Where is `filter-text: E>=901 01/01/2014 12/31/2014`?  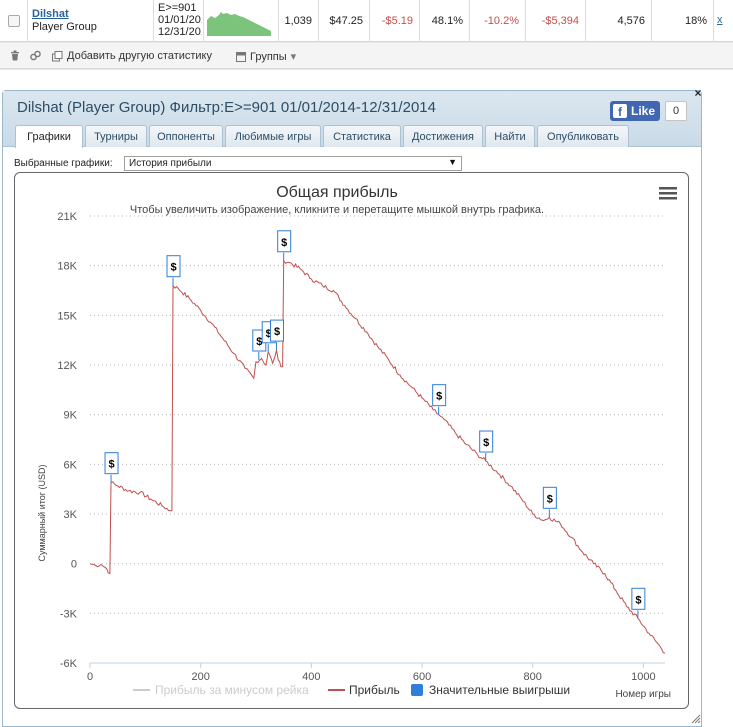
filter-text: E>=901 01/01/2014 12/31/2014 is located at coordinates (180, 21).